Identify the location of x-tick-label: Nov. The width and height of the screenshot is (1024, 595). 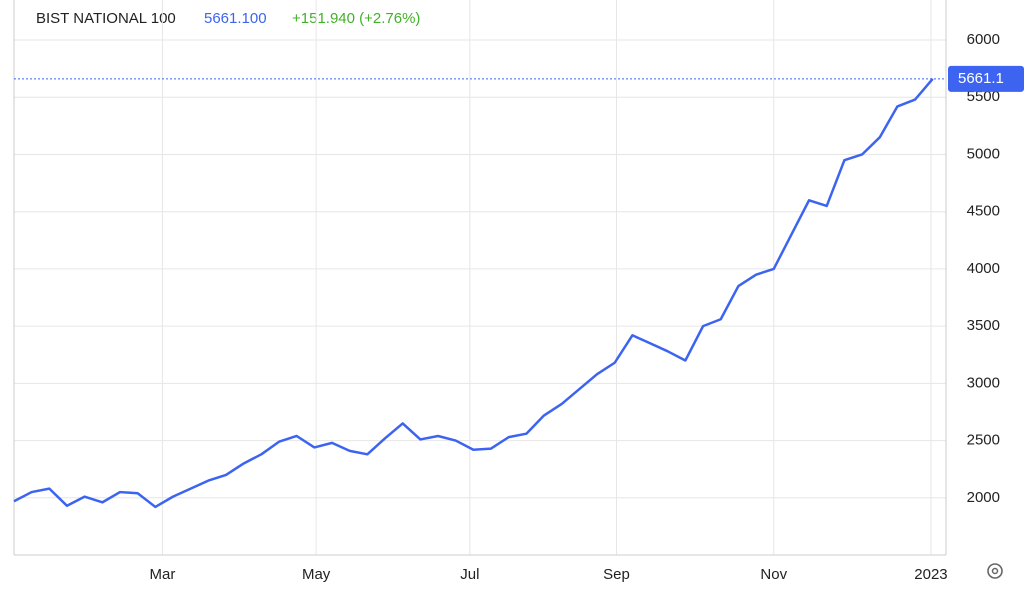
(773, 574).